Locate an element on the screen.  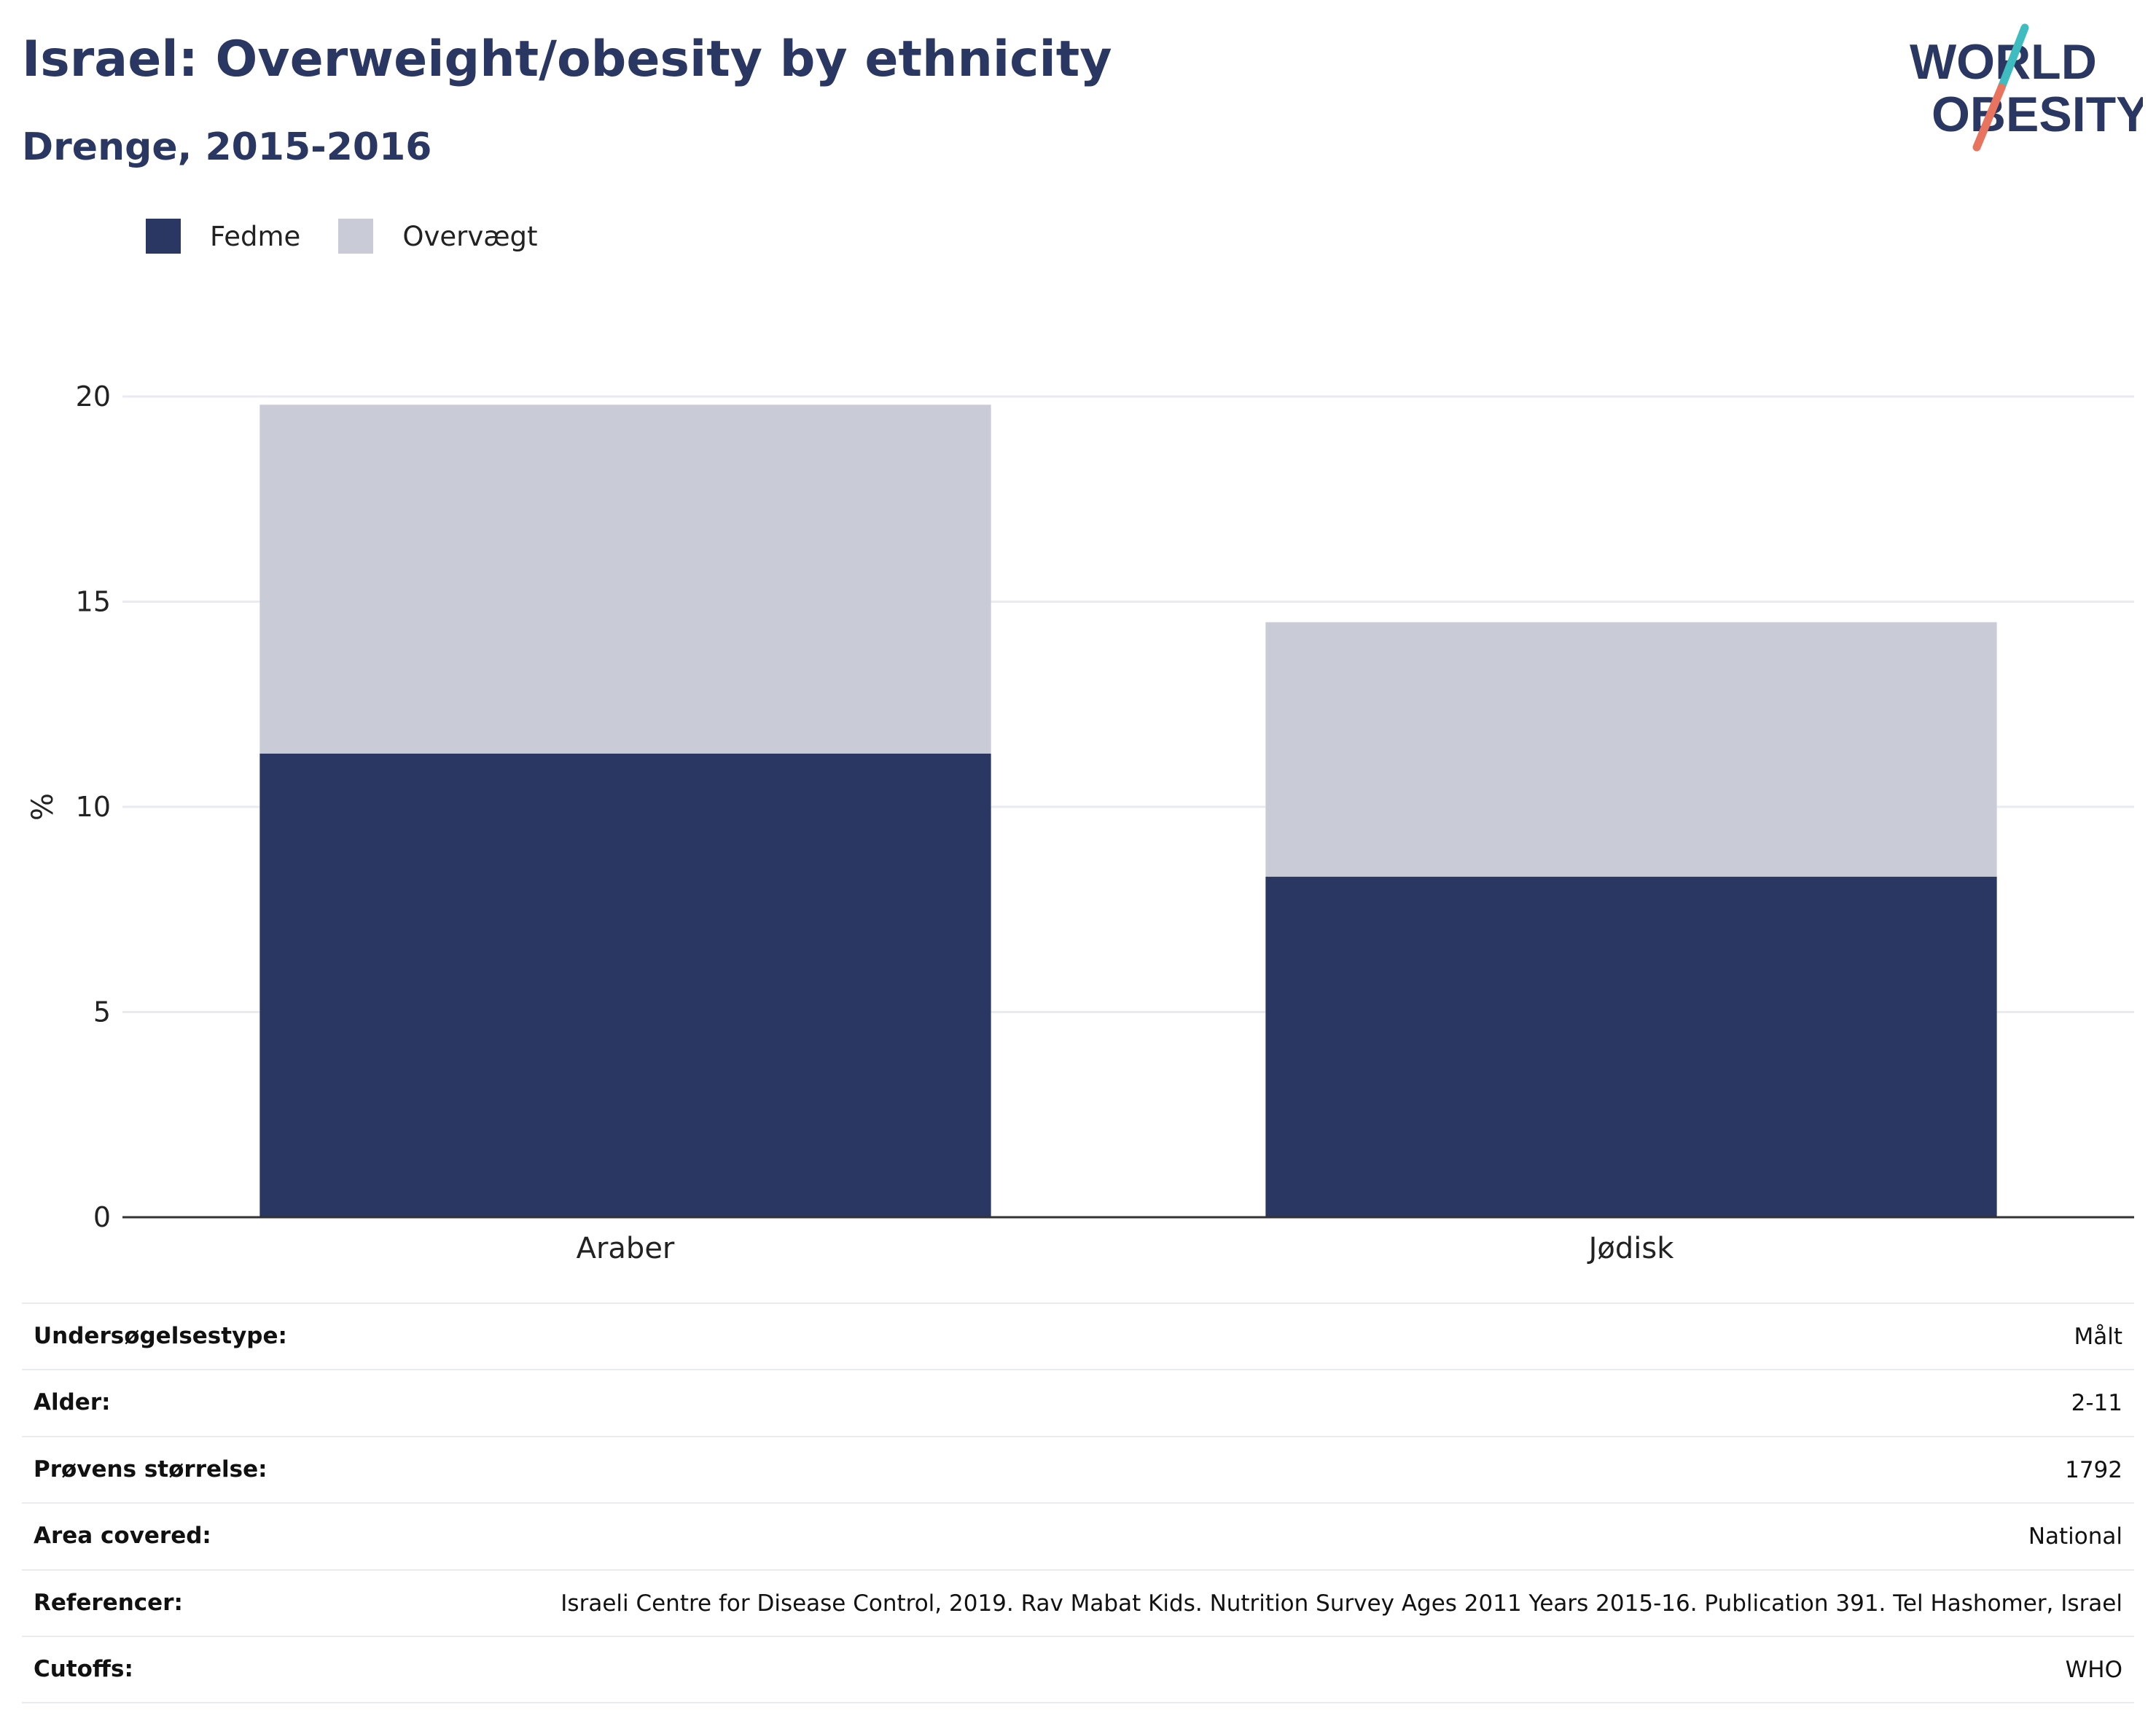
world-obesity-logo: WORLD OBESITY is located at coordinates (2027, 88).